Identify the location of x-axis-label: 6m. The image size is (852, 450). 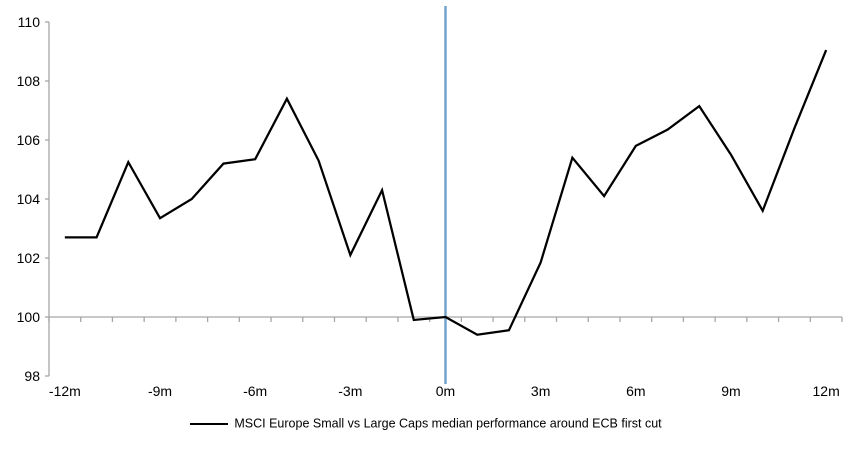
(635, 391).